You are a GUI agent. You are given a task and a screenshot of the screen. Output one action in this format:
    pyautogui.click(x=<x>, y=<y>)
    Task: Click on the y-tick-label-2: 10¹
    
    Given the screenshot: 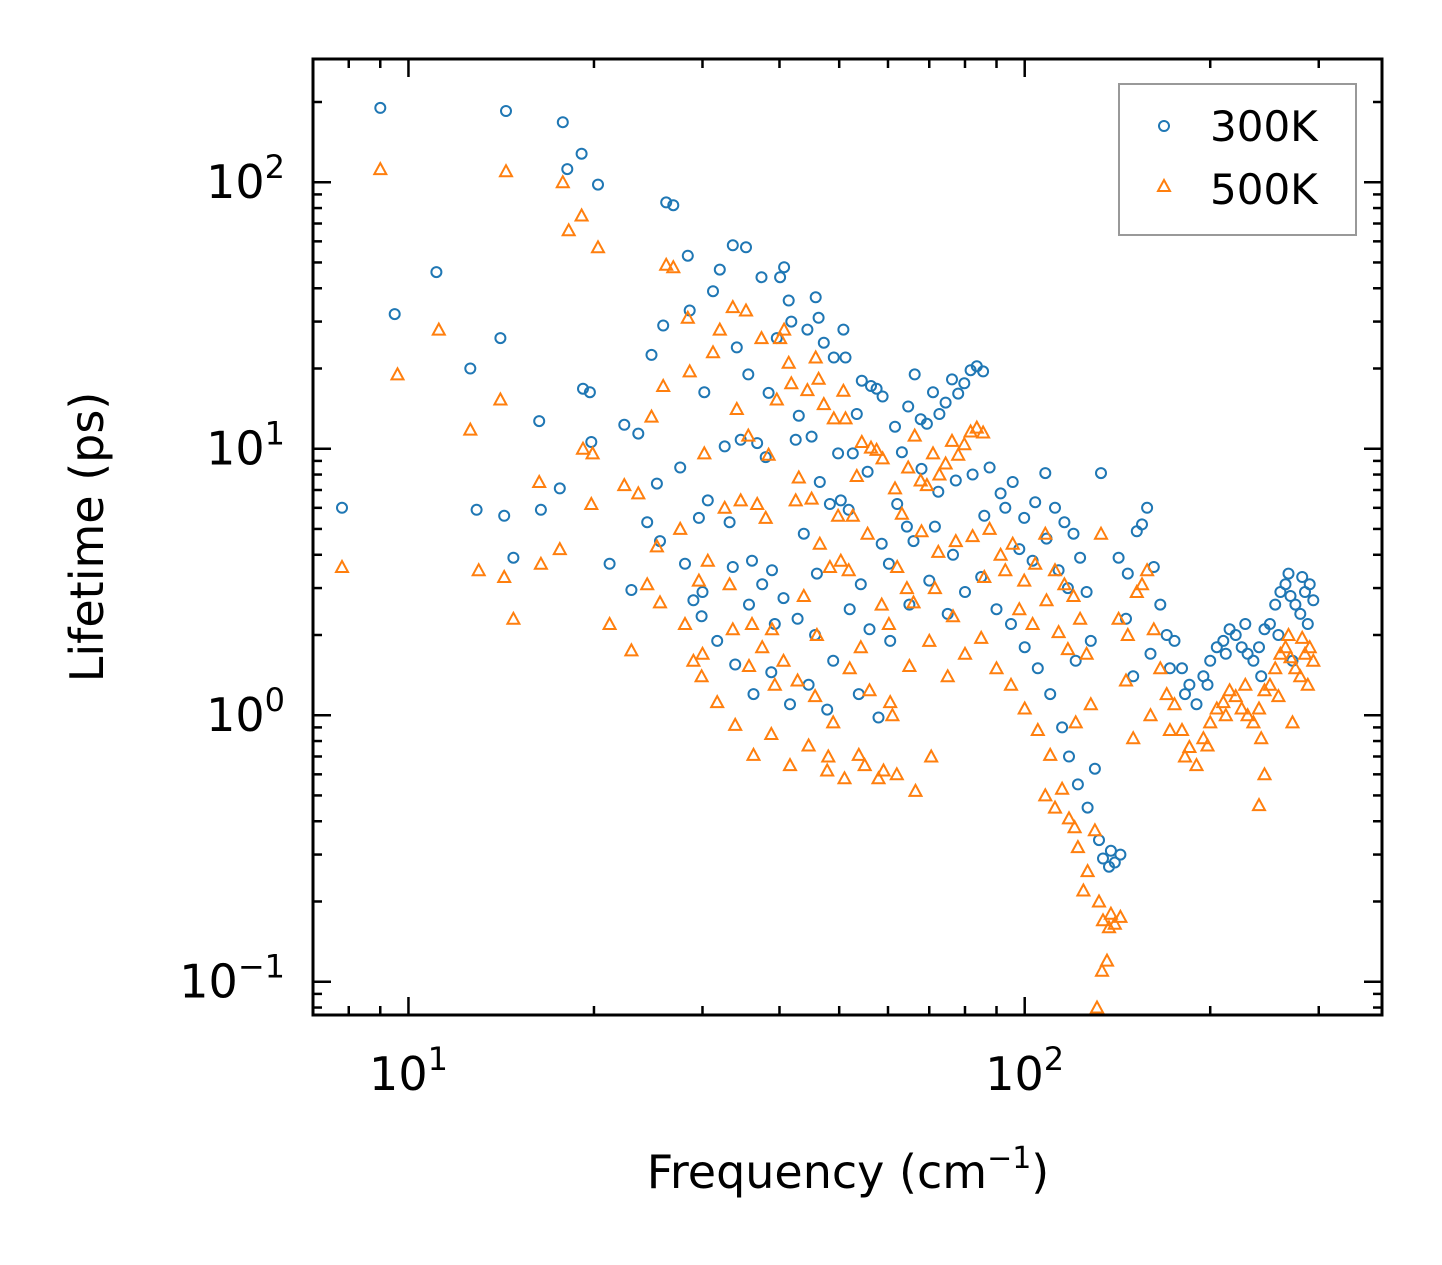 What is the action you would take?
    pyautogui.click(x=245, y=445)
    